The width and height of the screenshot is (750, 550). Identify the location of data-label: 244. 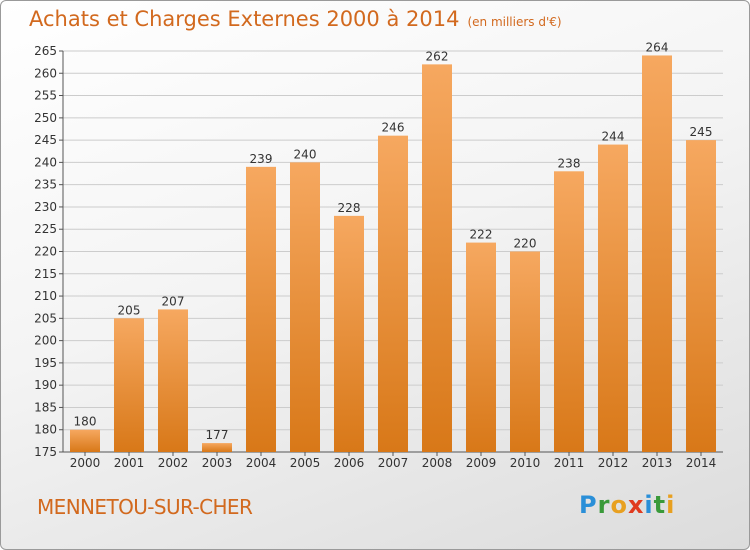
(613, 137).